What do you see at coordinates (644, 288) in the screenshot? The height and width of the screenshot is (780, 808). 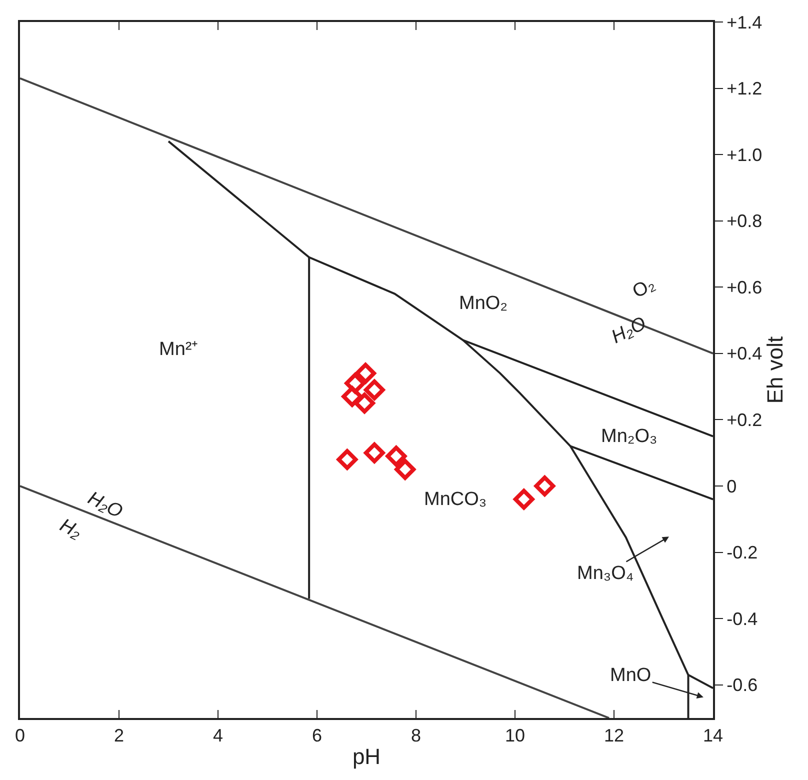 I see `annotation: O₂` at bounding box center [644, 288].